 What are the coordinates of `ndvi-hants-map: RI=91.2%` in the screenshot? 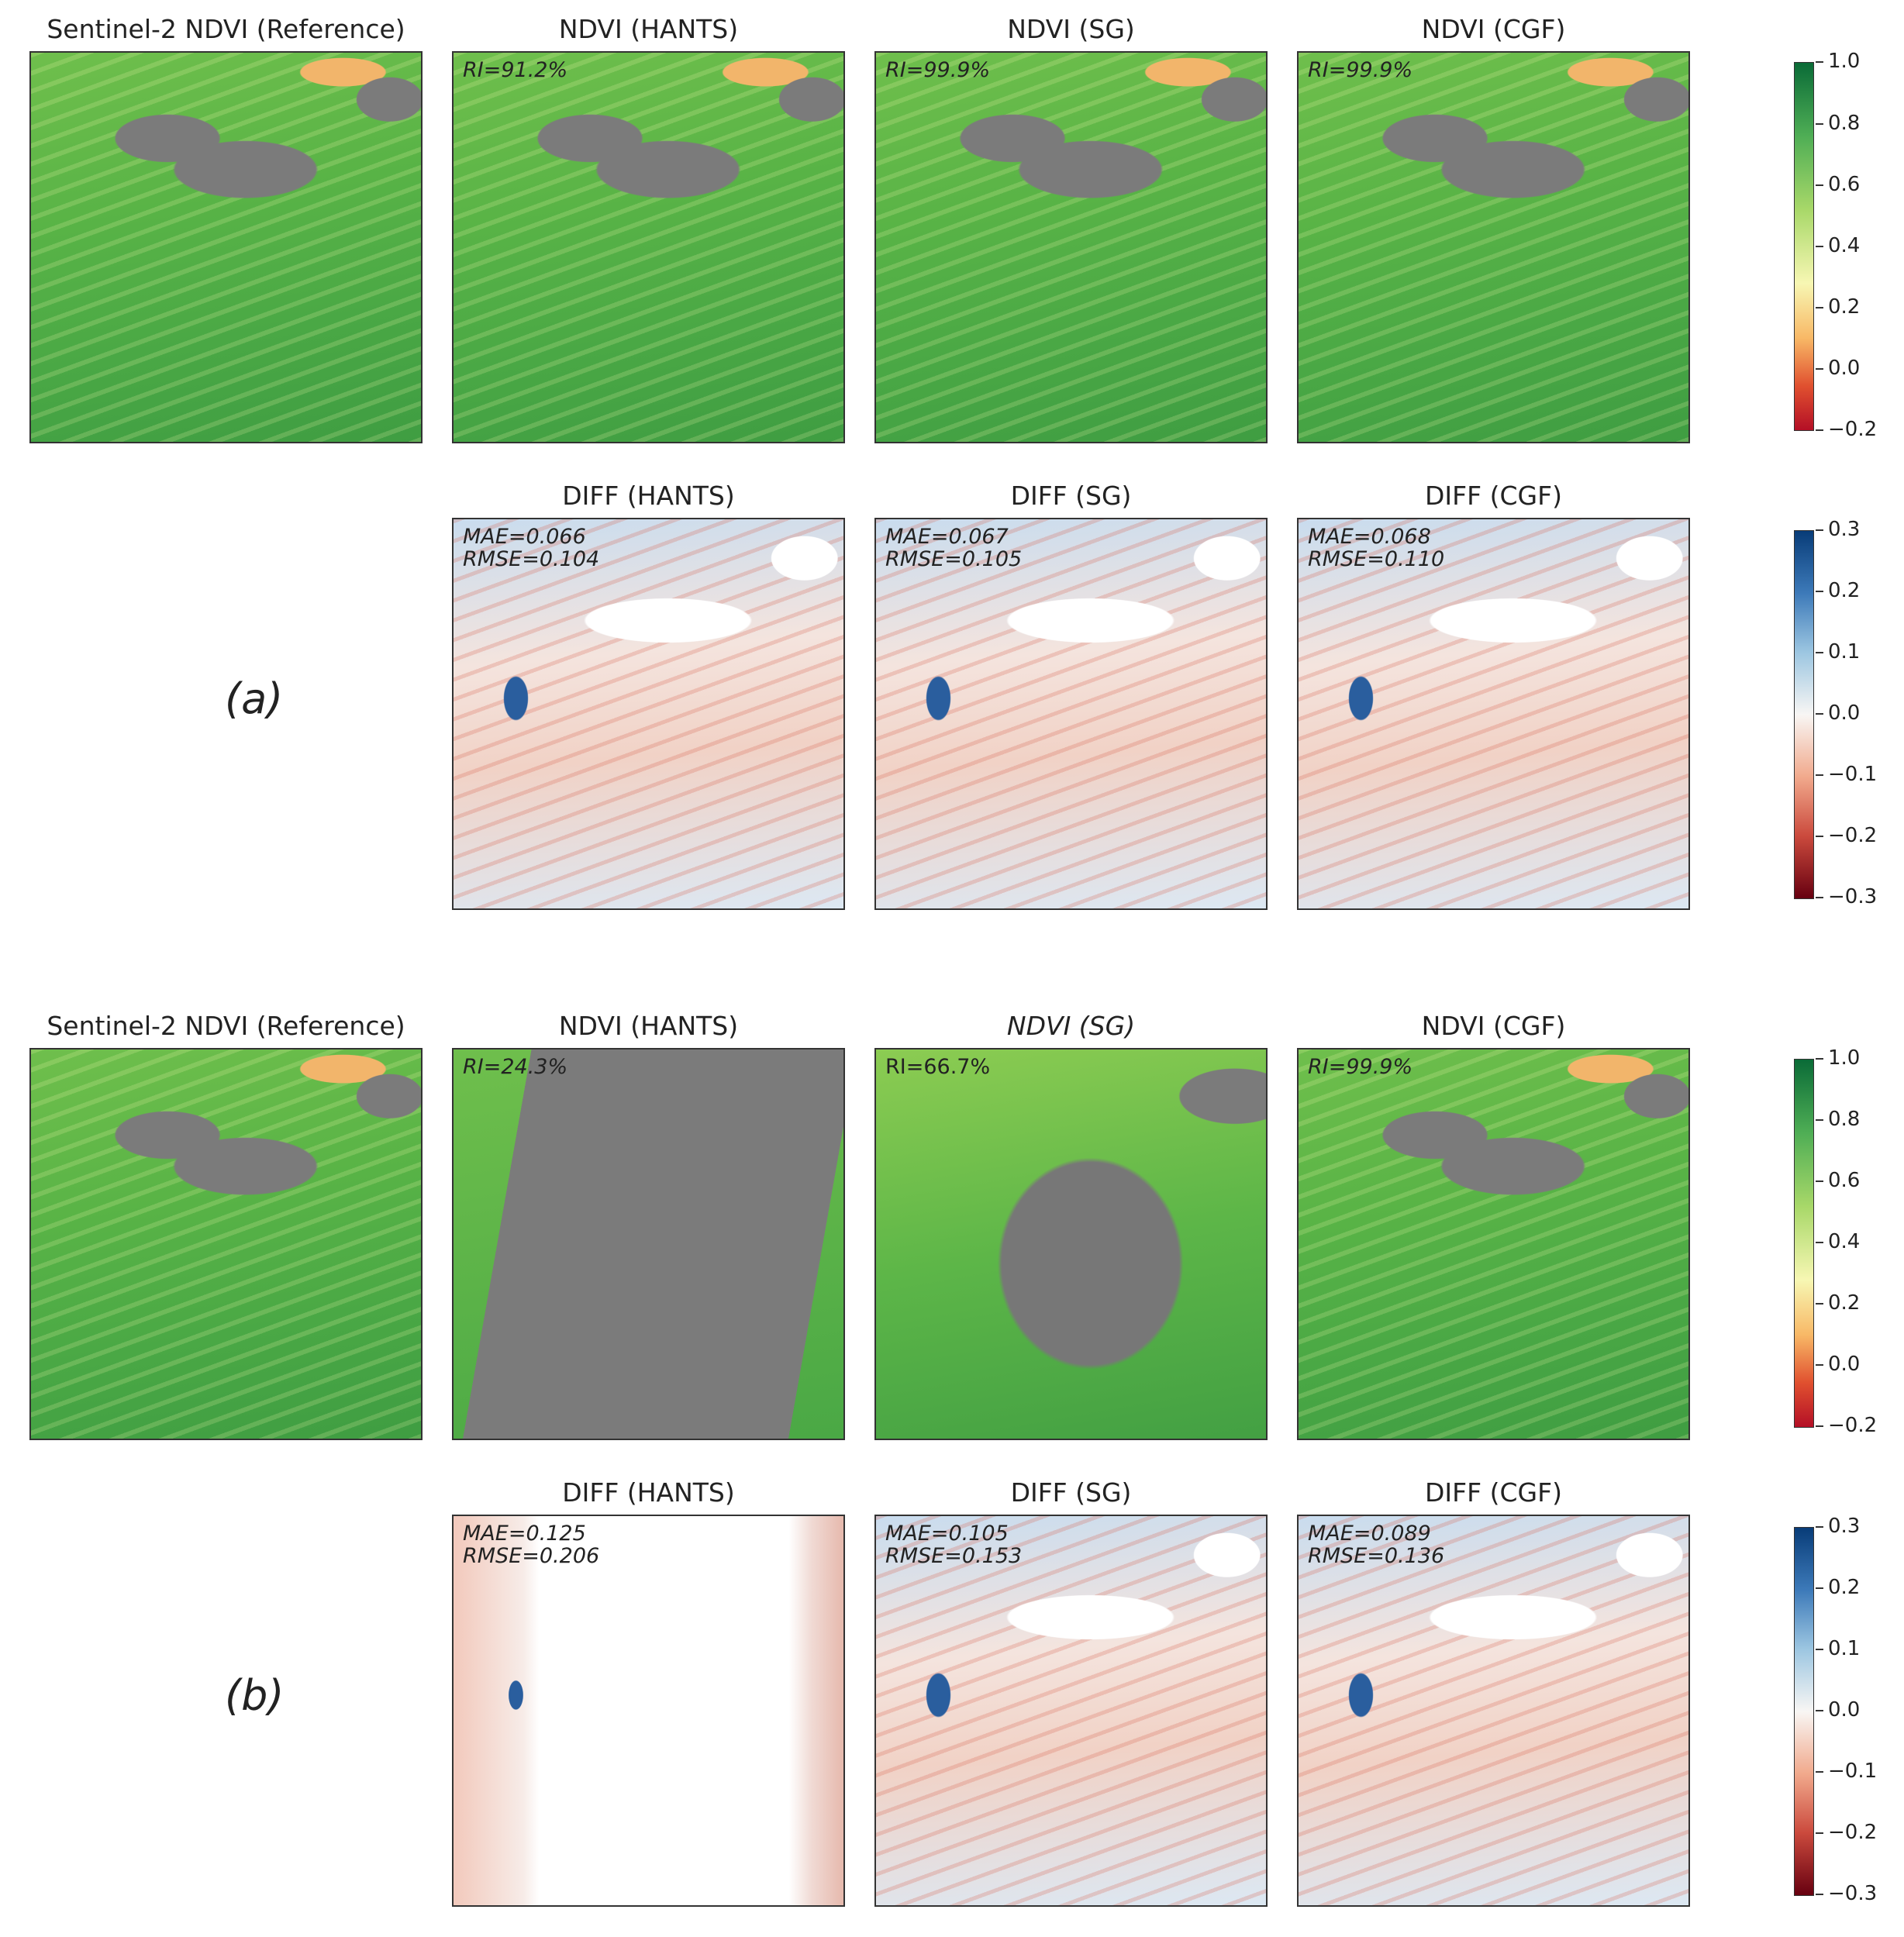 It's located at (649, 247).